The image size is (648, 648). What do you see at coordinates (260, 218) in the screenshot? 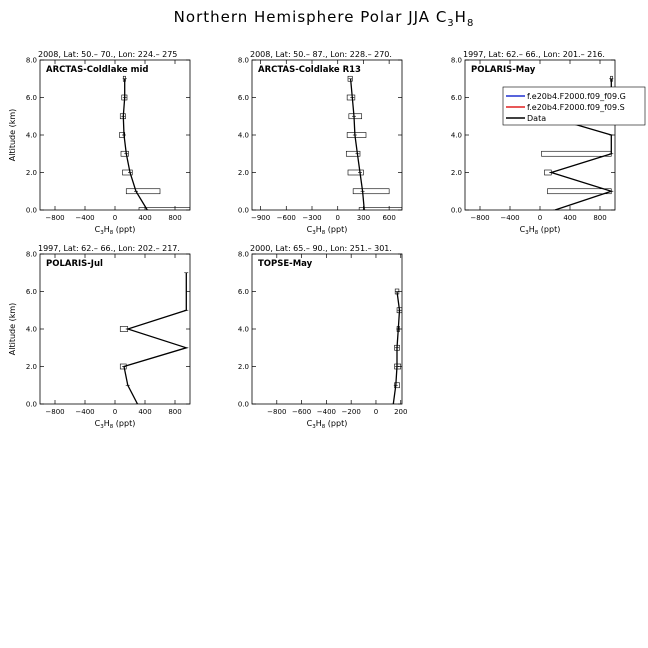
I see `x-tick-label: −900` at bounding box center [260, 218].